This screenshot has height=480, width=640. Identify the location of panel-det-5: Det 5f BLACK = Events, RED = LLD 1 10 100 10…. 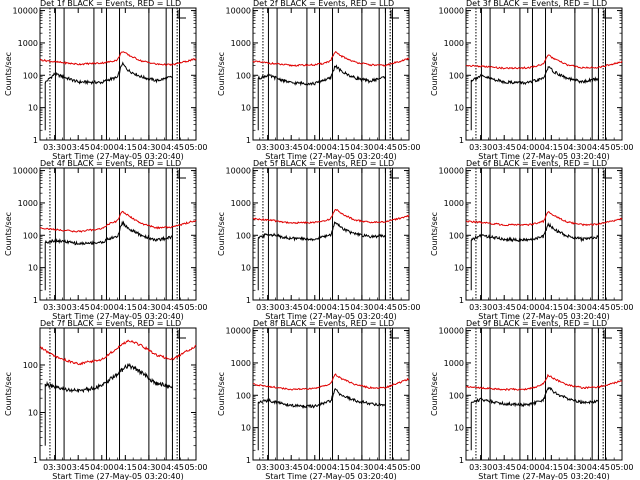
(319, 240).